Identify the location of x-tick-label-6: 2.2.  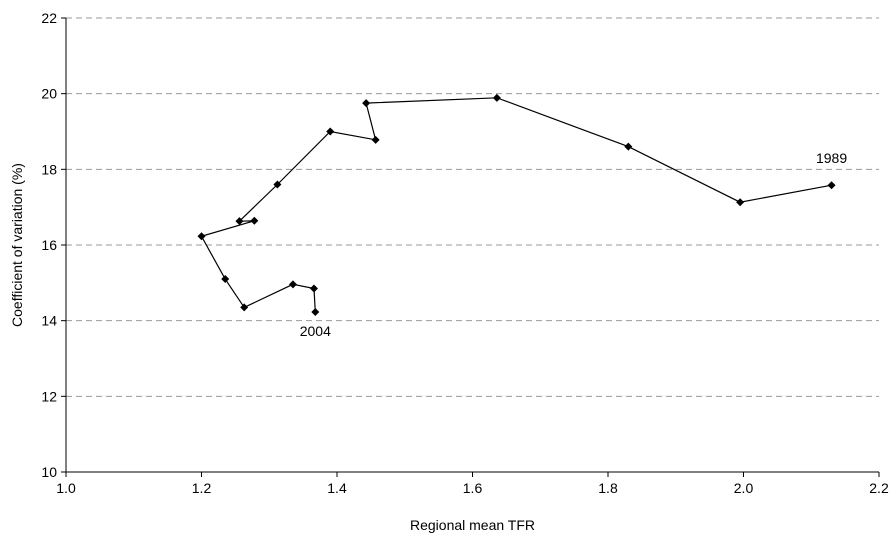
(879, 488).